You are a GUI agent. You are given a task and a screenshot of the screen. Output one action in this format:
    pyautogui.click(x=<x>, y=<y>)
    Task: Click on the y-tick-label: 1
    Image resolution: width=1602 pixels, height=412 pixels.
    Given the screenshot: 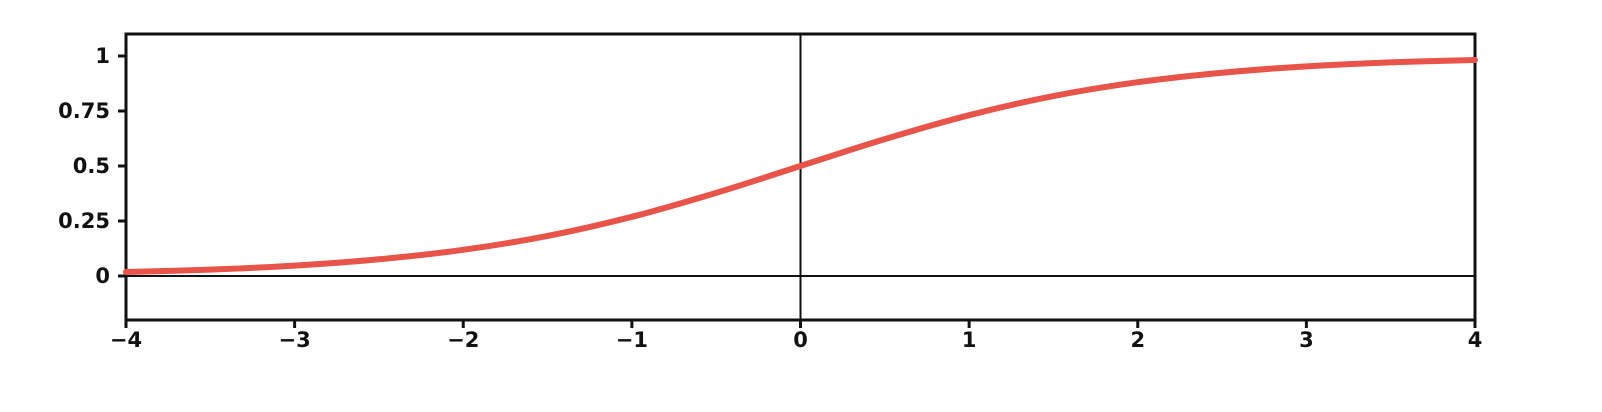 What is the action you would take?
    pyautogui.click(x=102, y=56)
    